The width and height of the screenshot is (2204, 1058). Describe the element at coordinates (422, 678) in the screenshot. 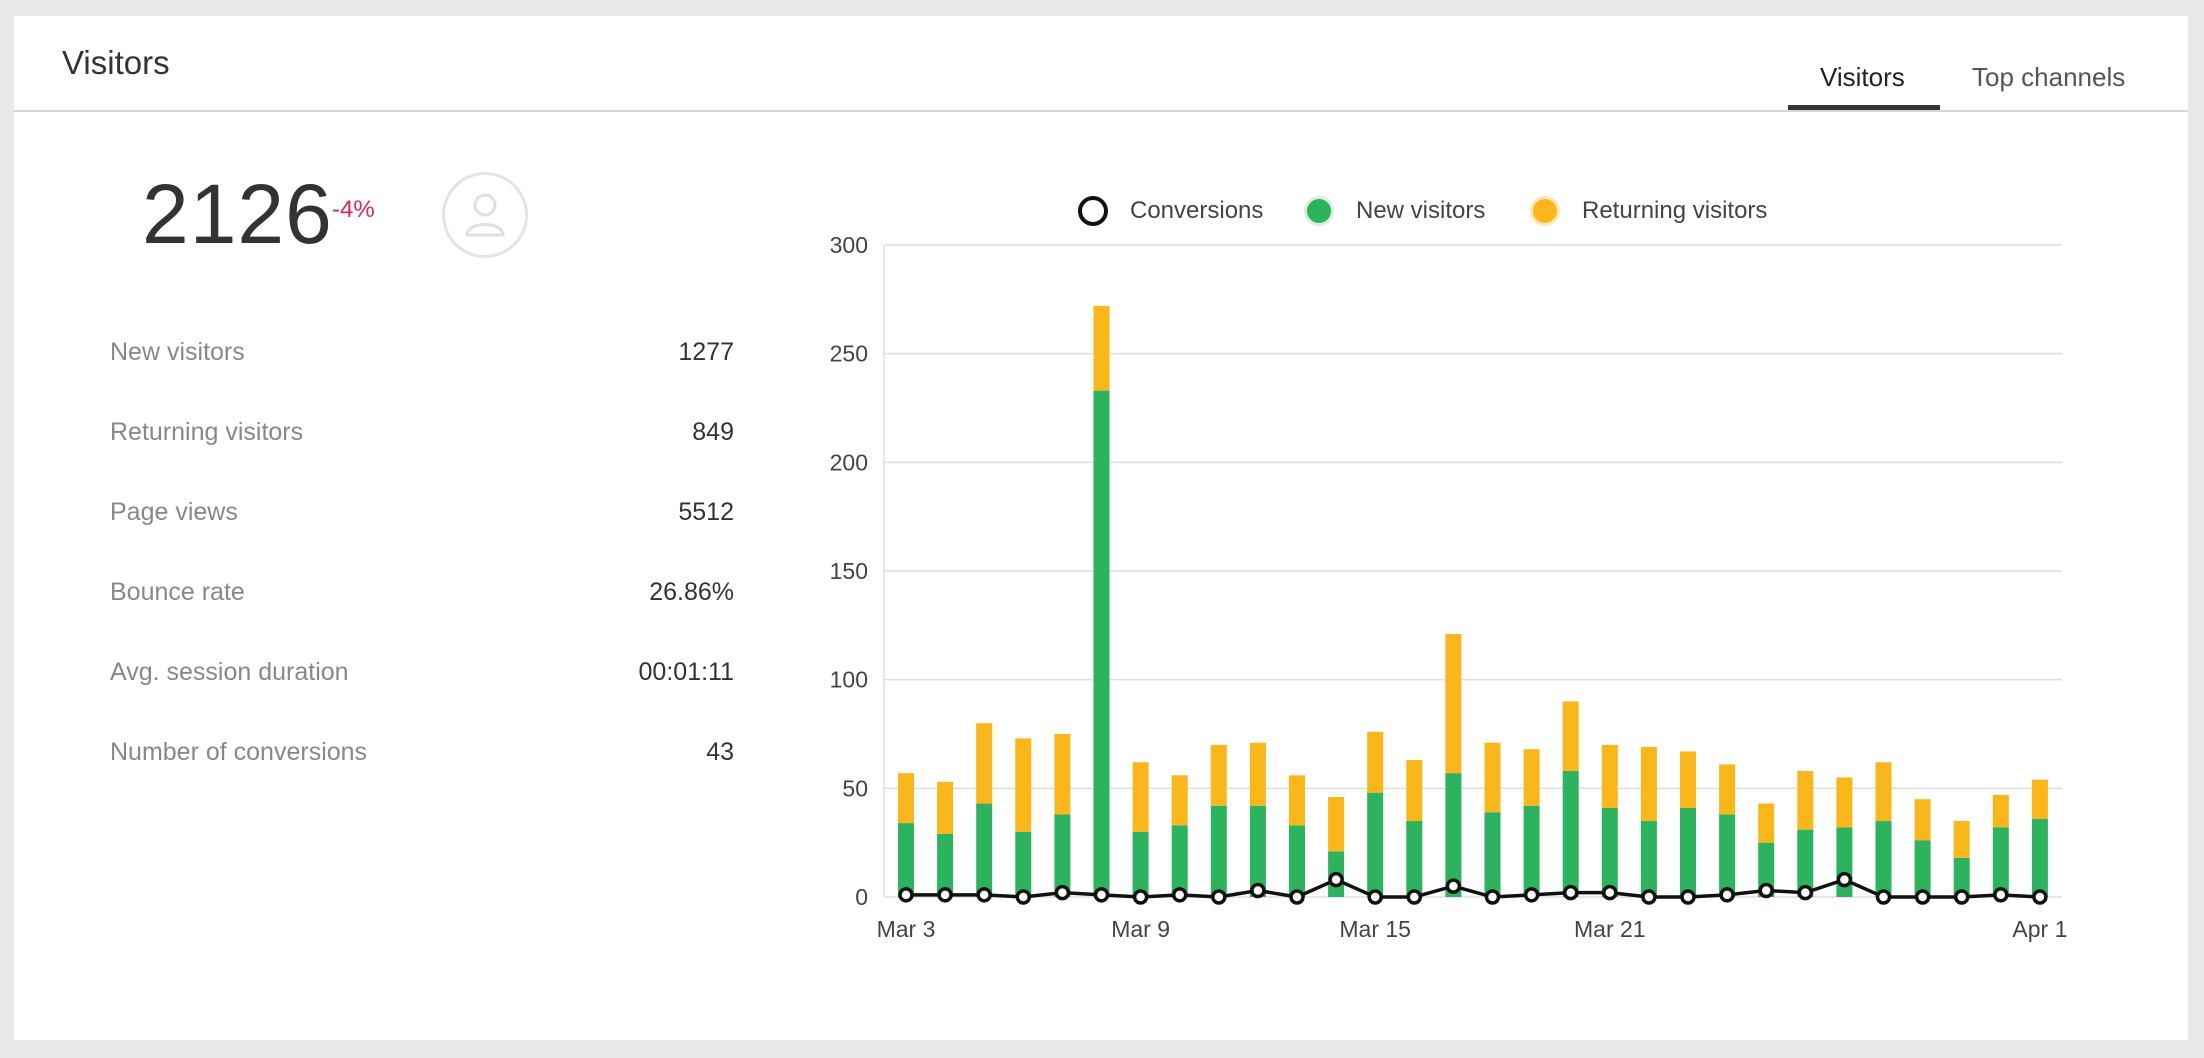

I see `stat-row-avg-session-duration: Avg. session duration 00:01:11` at that location.